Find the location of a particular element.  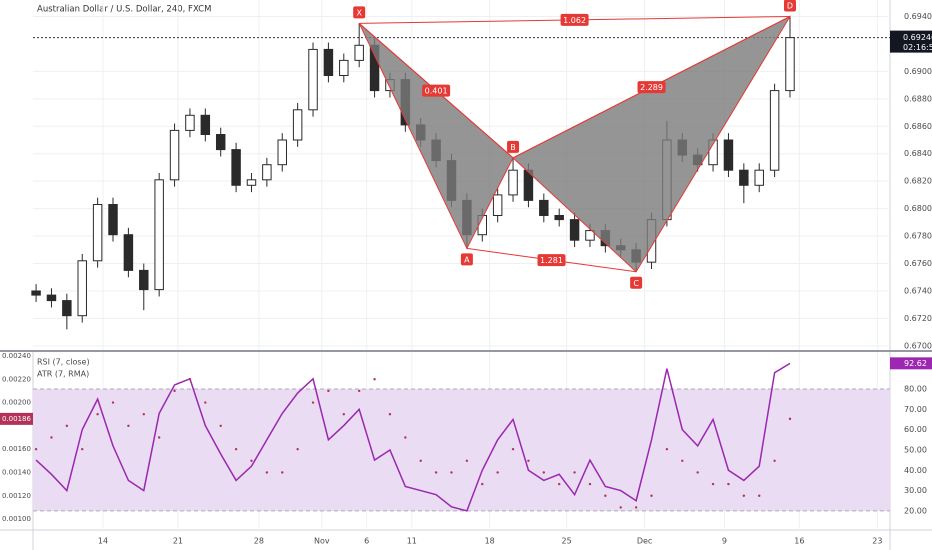

x-tick-label: 18 is located at coordinates (490, 541).